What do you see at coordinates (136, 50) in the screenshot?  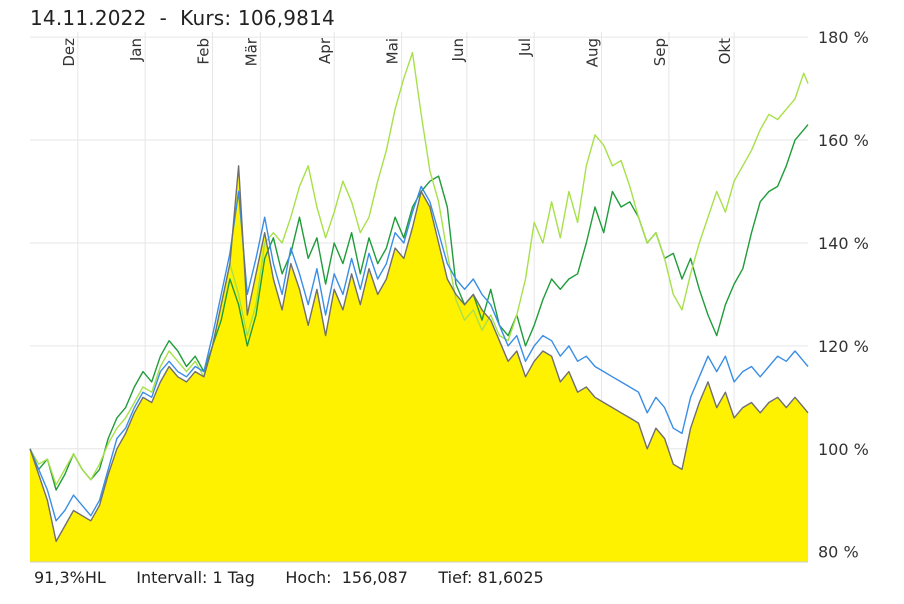 I see `x-tick-label: Jan` at bounding box center [136, 50].